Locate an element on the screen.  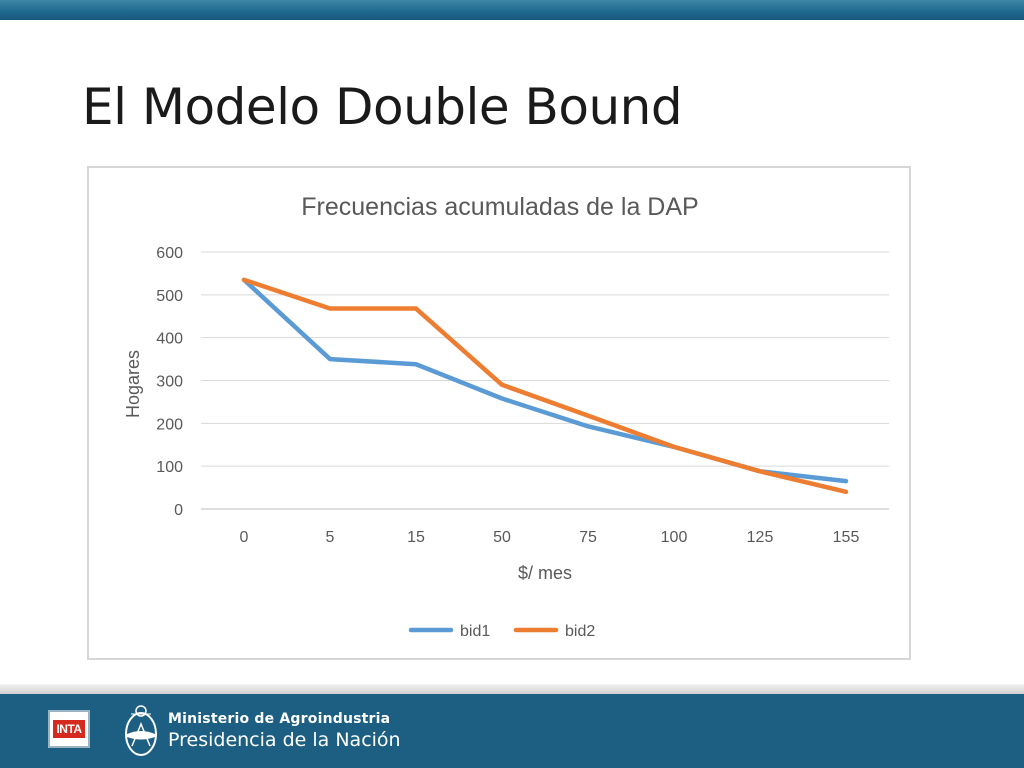
inta-logo-text: INTA is located at coordinates (69, 729).